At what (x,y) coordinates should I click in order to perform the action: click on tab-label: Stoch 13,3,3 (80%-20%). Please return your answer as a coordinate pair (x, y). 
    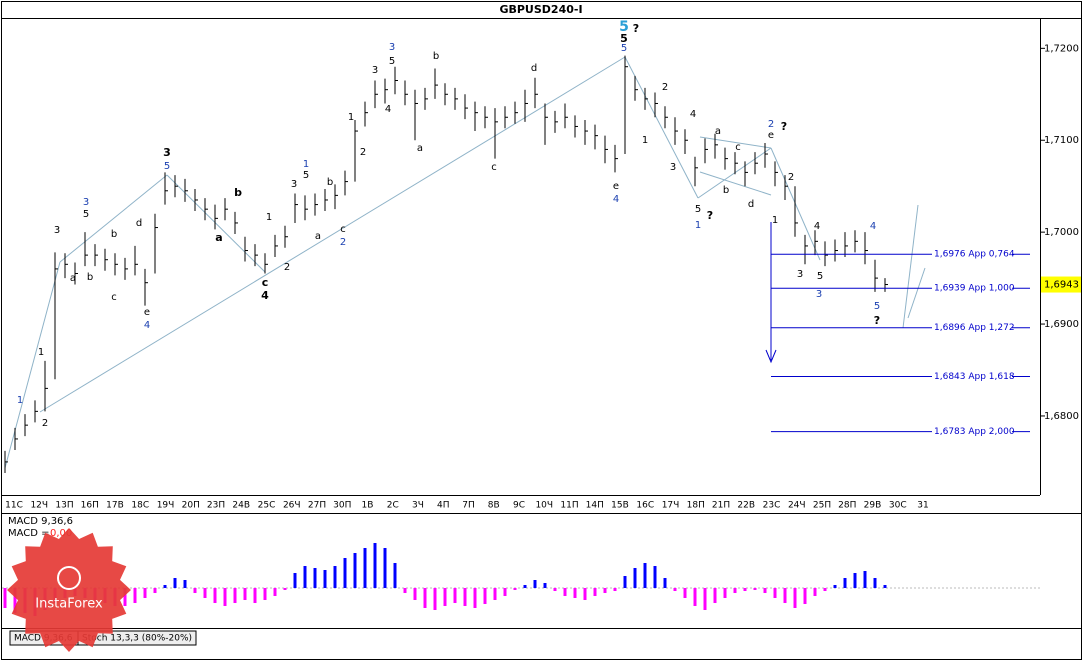
    Looking at the image, I should click on (137, 639).